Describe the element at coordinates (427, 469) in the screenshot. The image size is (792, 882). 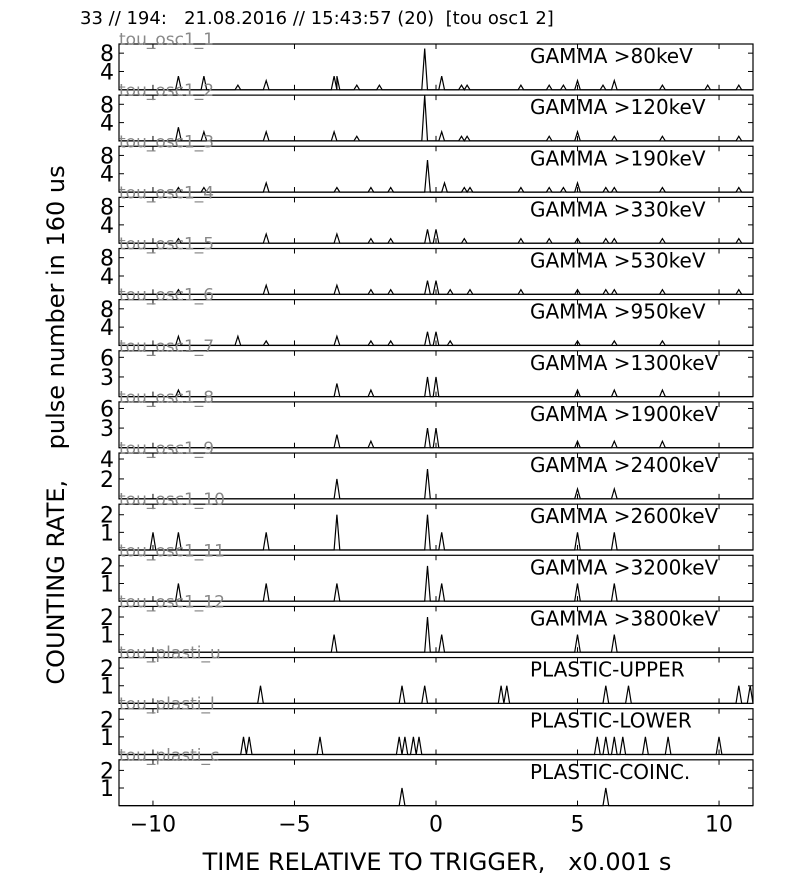
I see `panel-tou-osc1-9: 24 GAMMA >2400keV tou_osc1_9` at that location.